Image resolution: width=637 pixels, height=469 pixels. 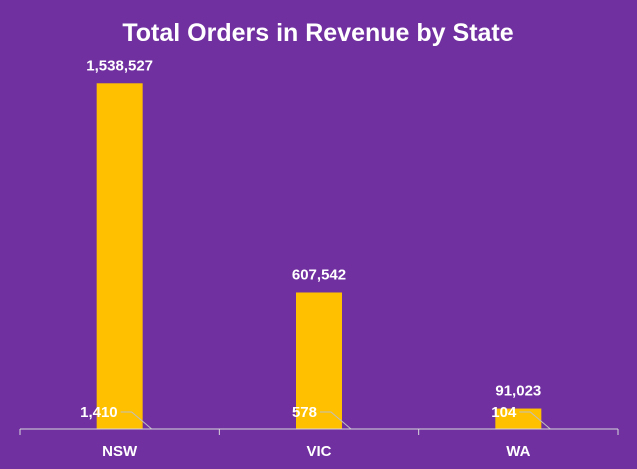 What do you see at coordinates (119, 65) in the screenshot?
I see `value-label-nsw: 1,538,527` at bounding box center [119, 65].